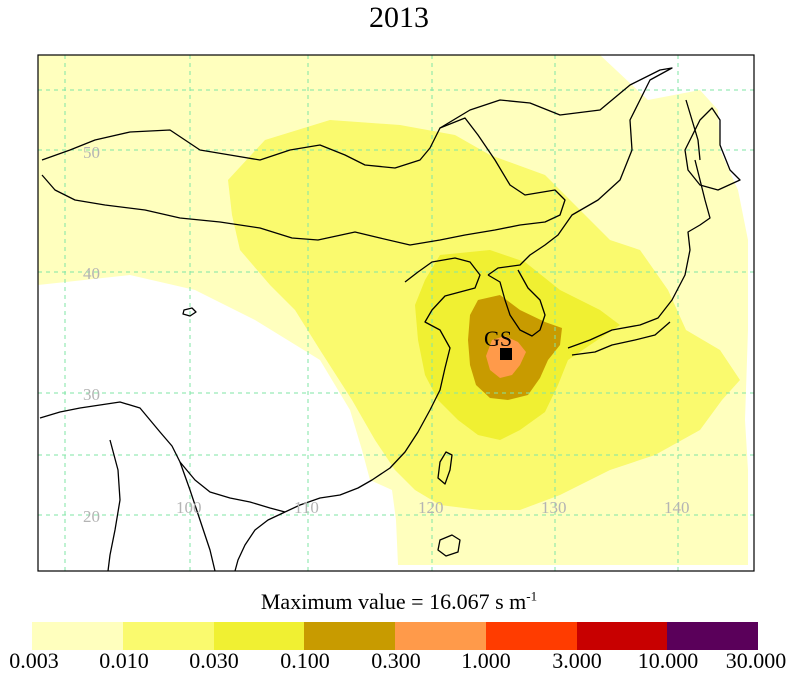 The width and height of the screenshot is (798, 674). What do you see at coordinates (556, 171) in the screenshot?
I see `northeast-coast` at bounding box center [556, 171].